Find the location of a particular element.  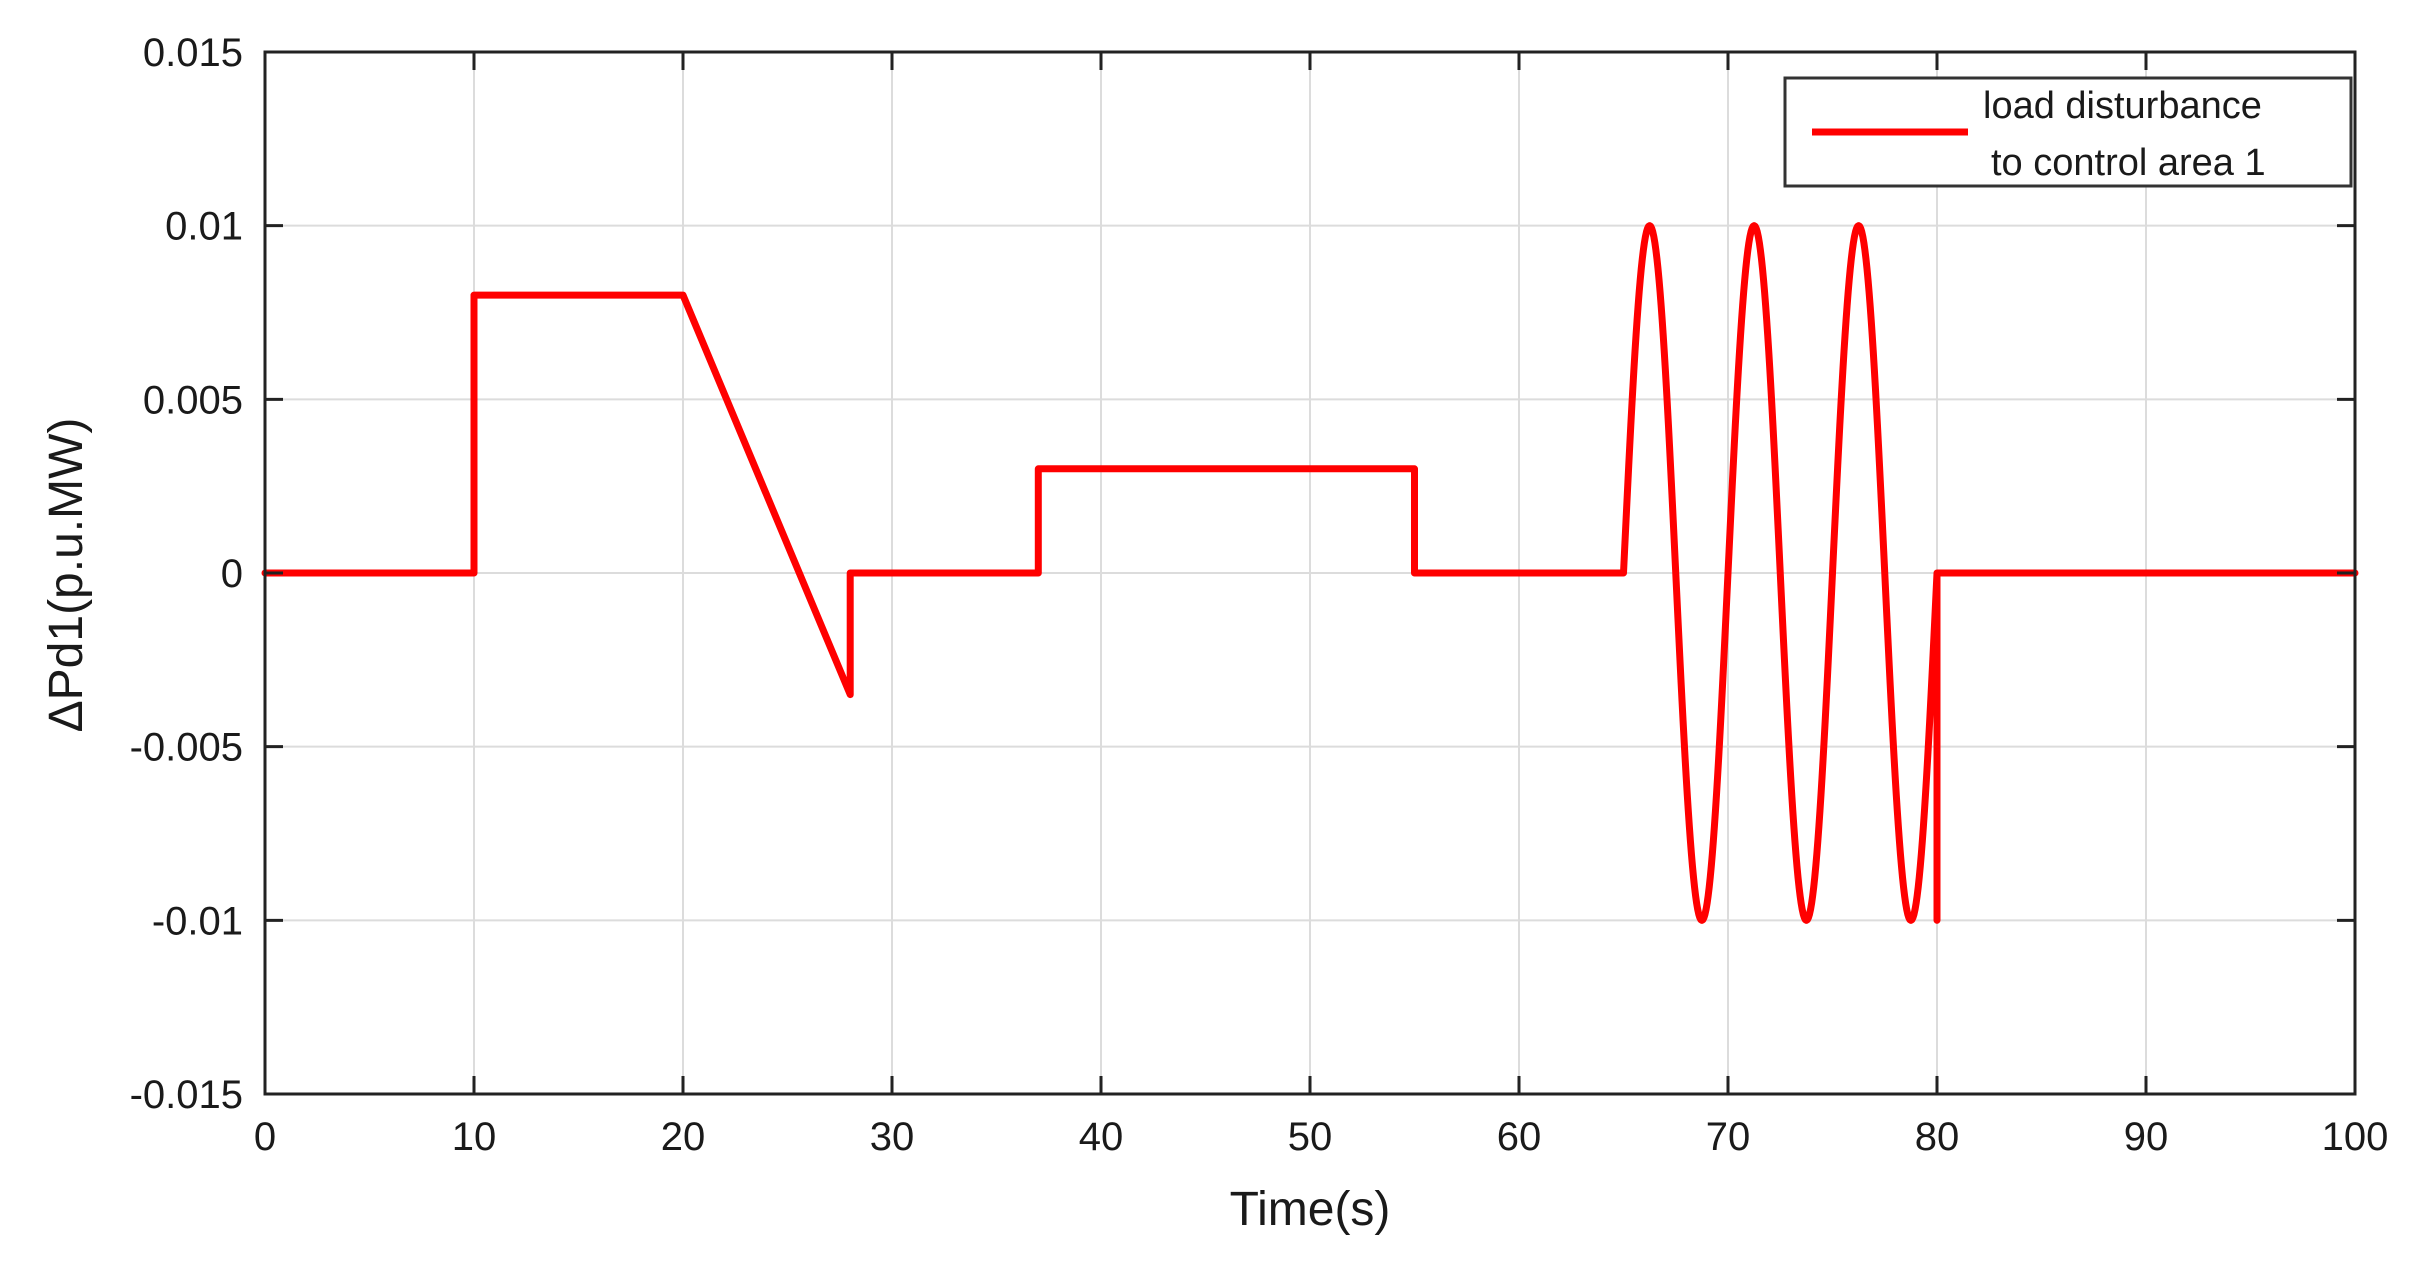

x-tick-label: 40 is located at coordinates (1101, 1137).